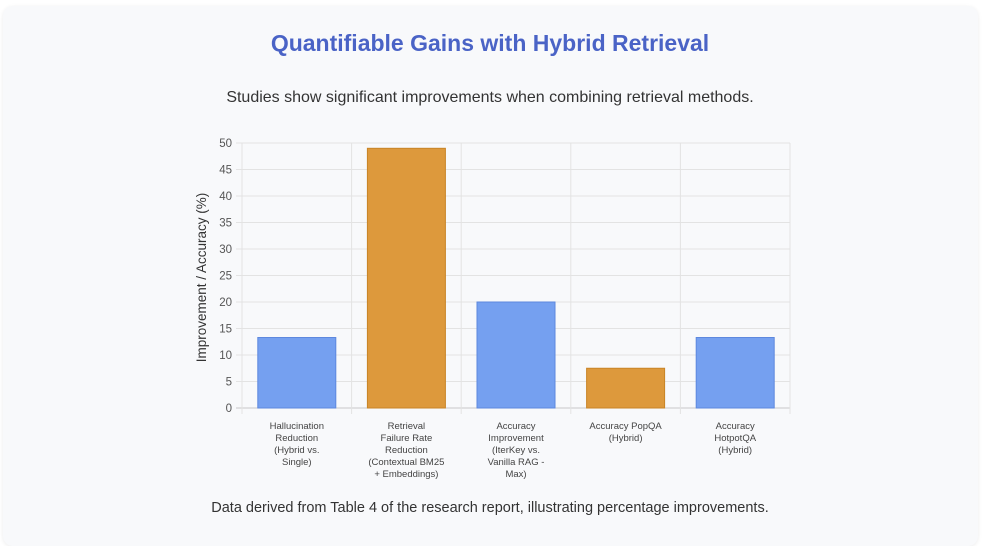 Image resolution: width=1004 pixels, height=546 pixels. Describe the element at coordinates (225, 277) in the screenshot. I see `y-tick-label: 25` at that location.